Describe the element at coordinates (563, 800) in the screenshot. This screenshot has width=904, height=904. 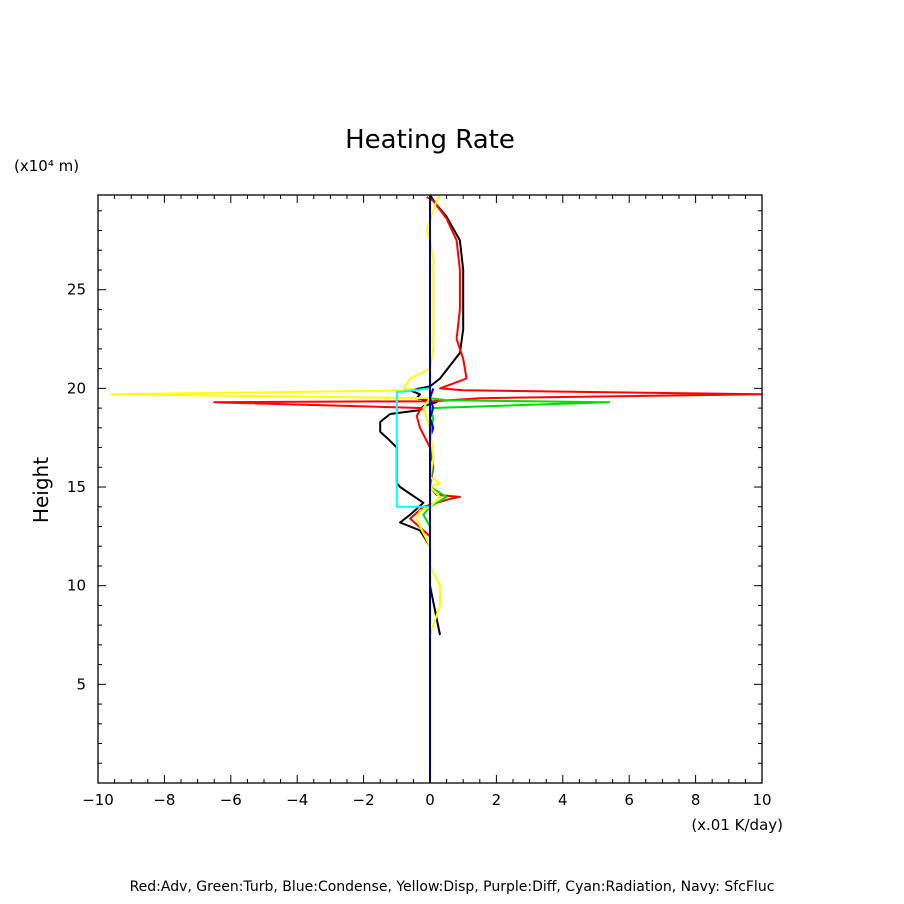
I see `x-tick-label: 4` at that location.